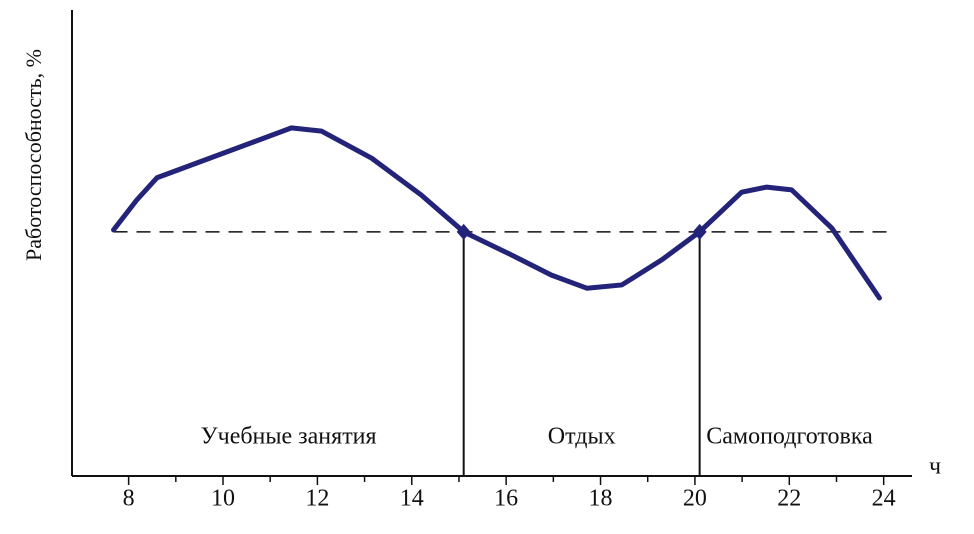  What do you see at coordinates (789, 437) in the screenshot?
I see `region-label: Самоподготовка` at bounding box center [789, 437].